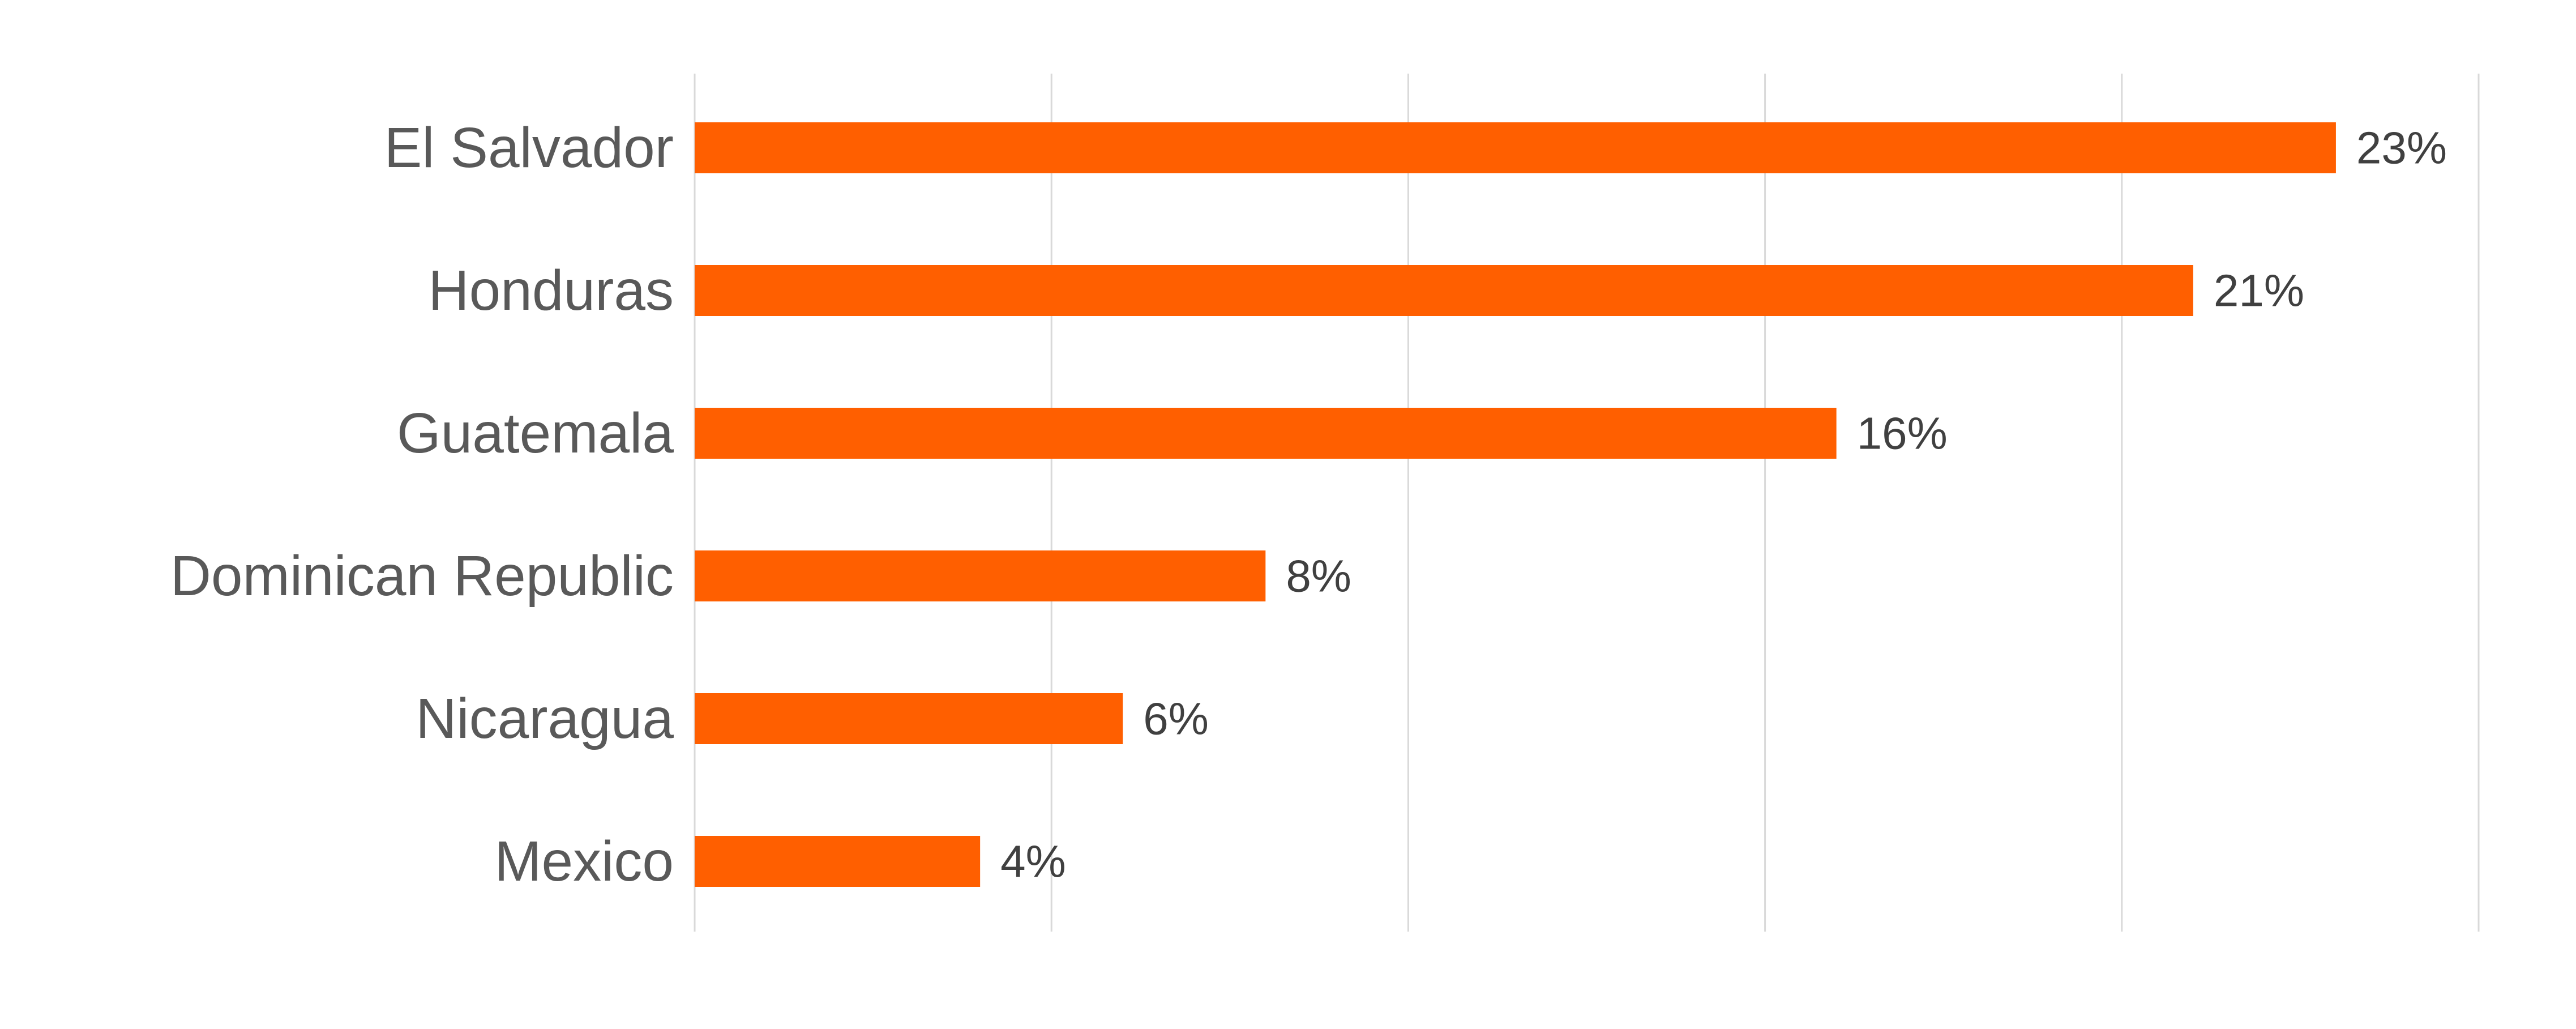  I want to click on data-label: 4%, so click(1033, 861).